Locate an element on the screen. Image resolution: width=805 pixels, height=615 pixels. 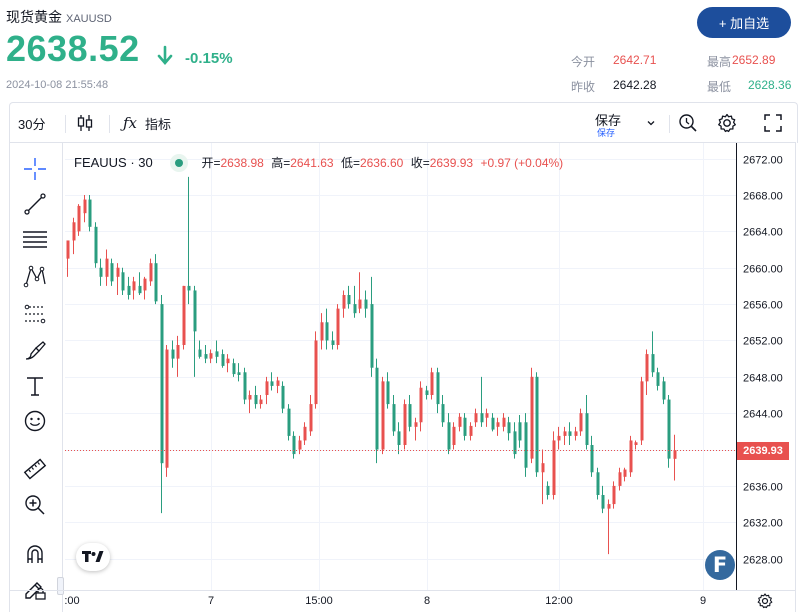
add-watchlist-button: + 加自选 is located at coordinates (744, 22).